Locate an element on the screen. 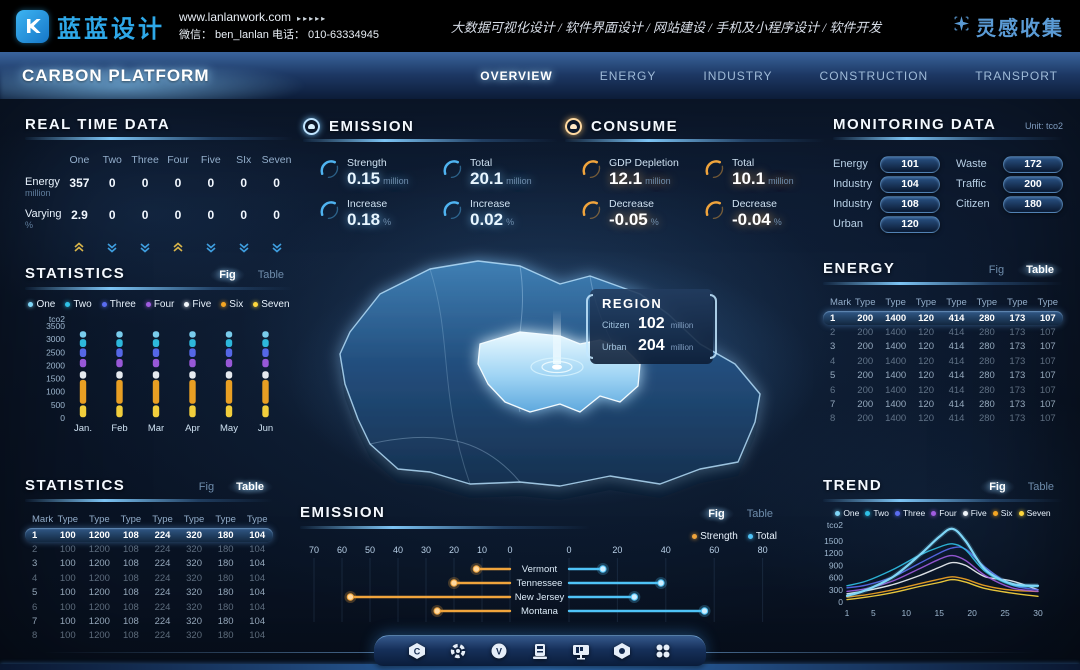 Image resolution: width=1080 pixels, height=670 pixels. svg-text: 1 is located at coordinates (847, 613).